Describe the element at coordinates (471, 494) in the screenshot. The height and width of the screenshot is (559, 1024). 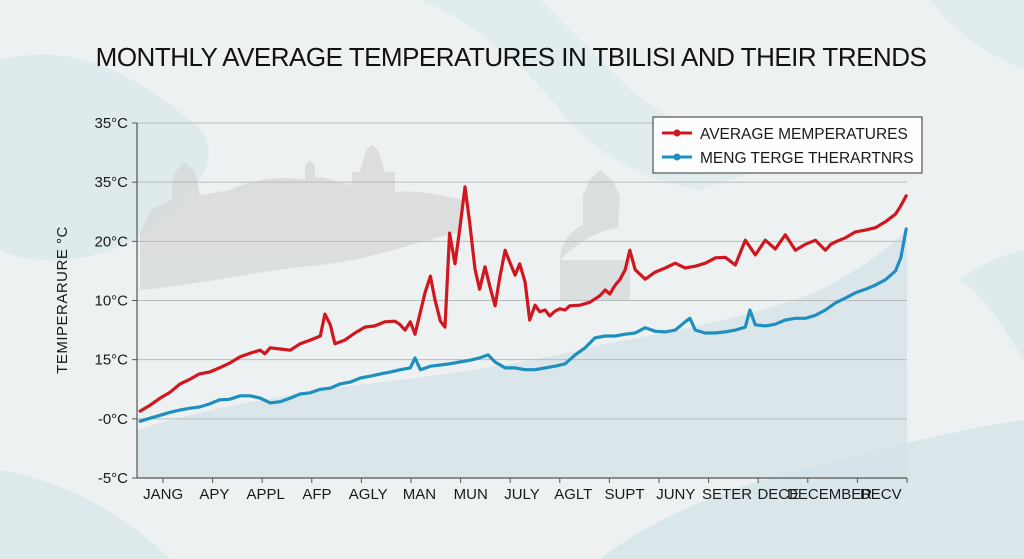
I see `x-tick-label: MUN` at that location.